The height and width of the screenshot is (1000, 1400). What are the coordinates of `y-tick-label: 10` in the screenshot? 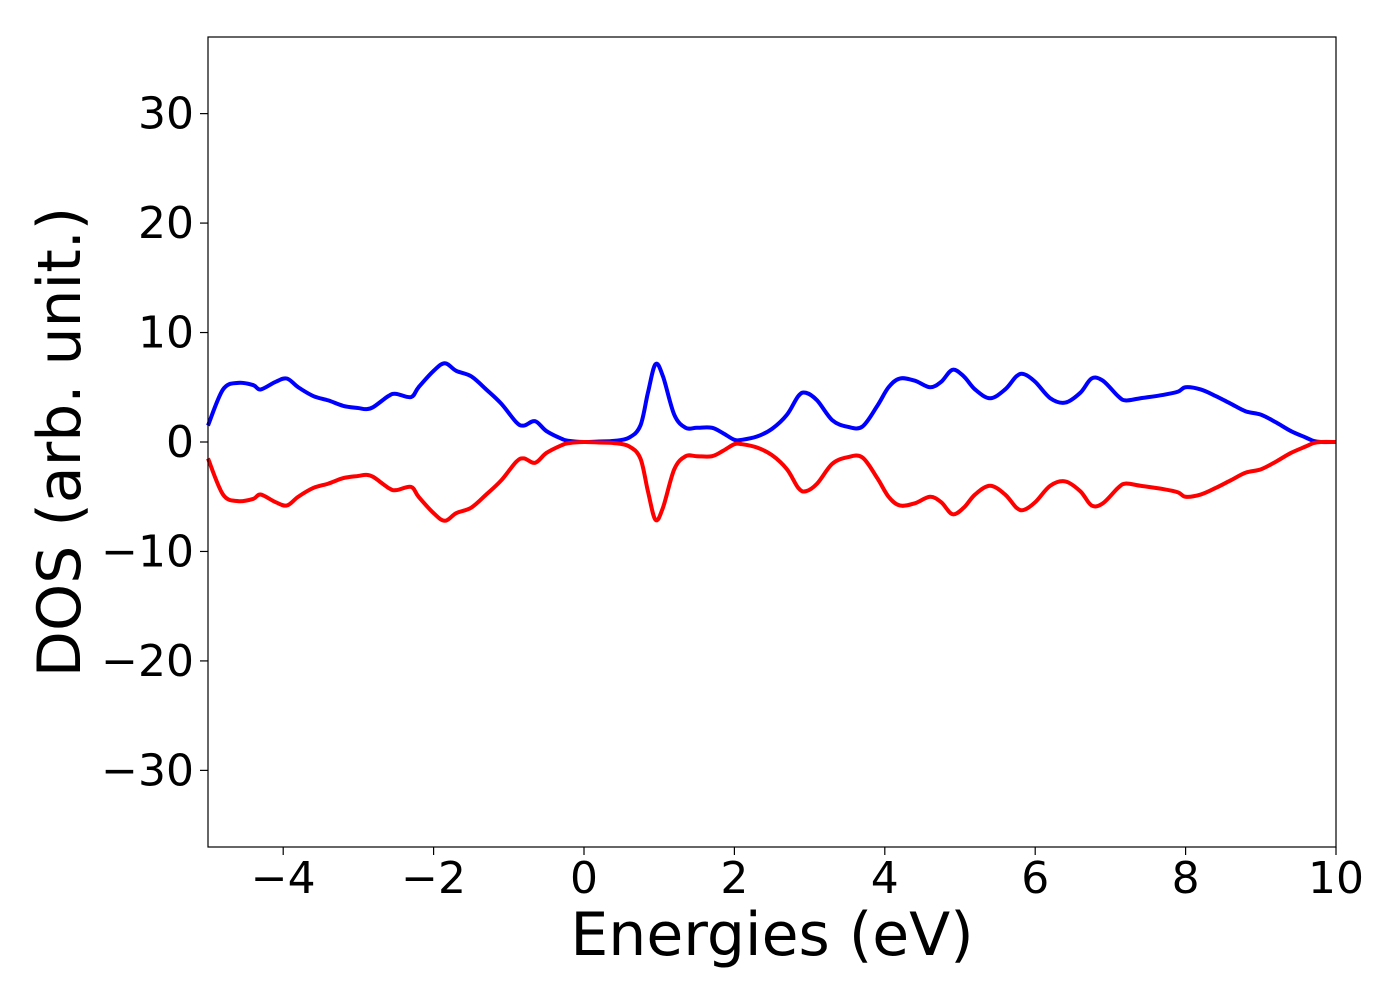 It's located at (166, 333).